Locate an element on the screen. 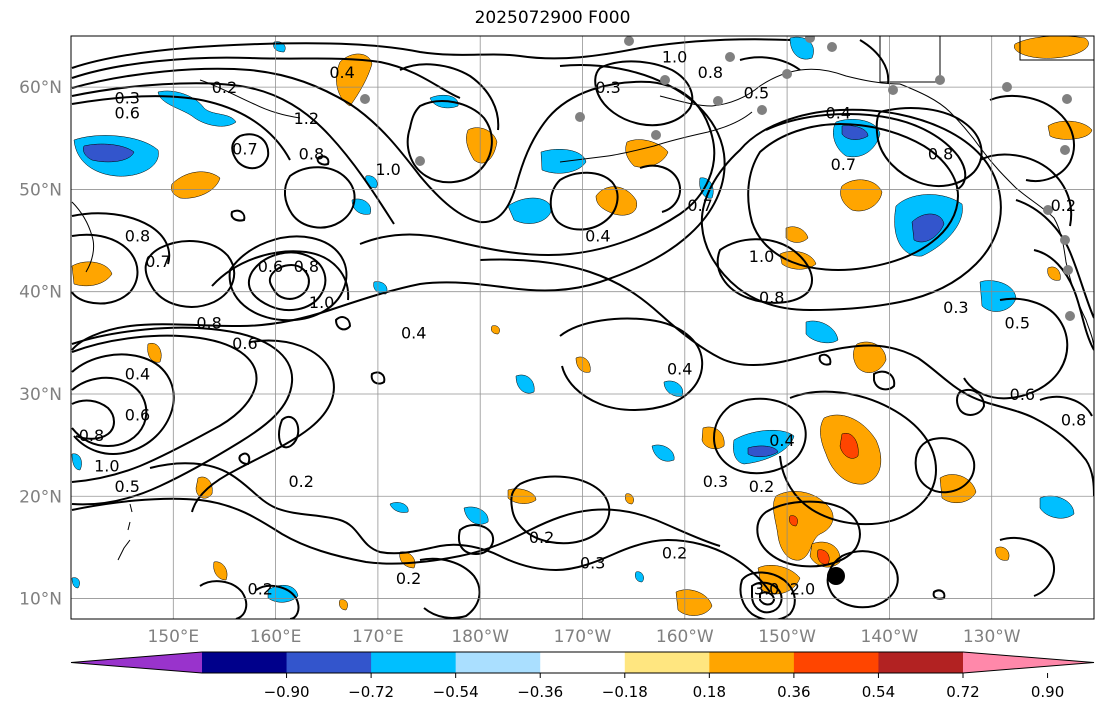 The image size is (1105, 712). contour-label: 1.2 is located at coordinates (306, 118).